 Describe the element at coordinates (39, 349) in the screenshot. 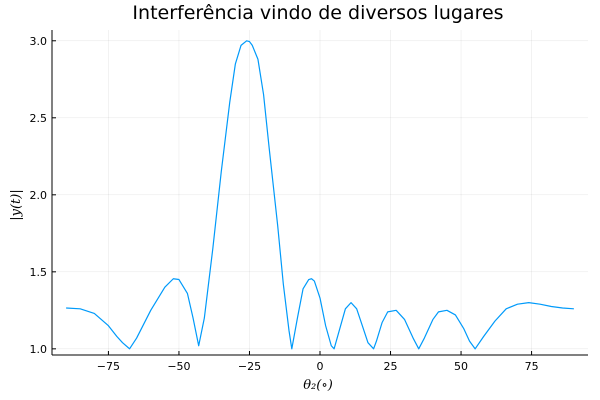

I see `y-tick-label-0: 1.0` at that location.